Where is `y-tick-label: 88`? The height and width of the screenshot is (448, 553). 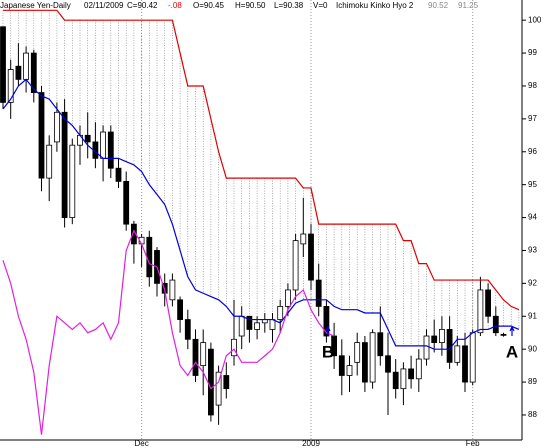 y-tick-label: 88 is located at coordinates (532, 414).